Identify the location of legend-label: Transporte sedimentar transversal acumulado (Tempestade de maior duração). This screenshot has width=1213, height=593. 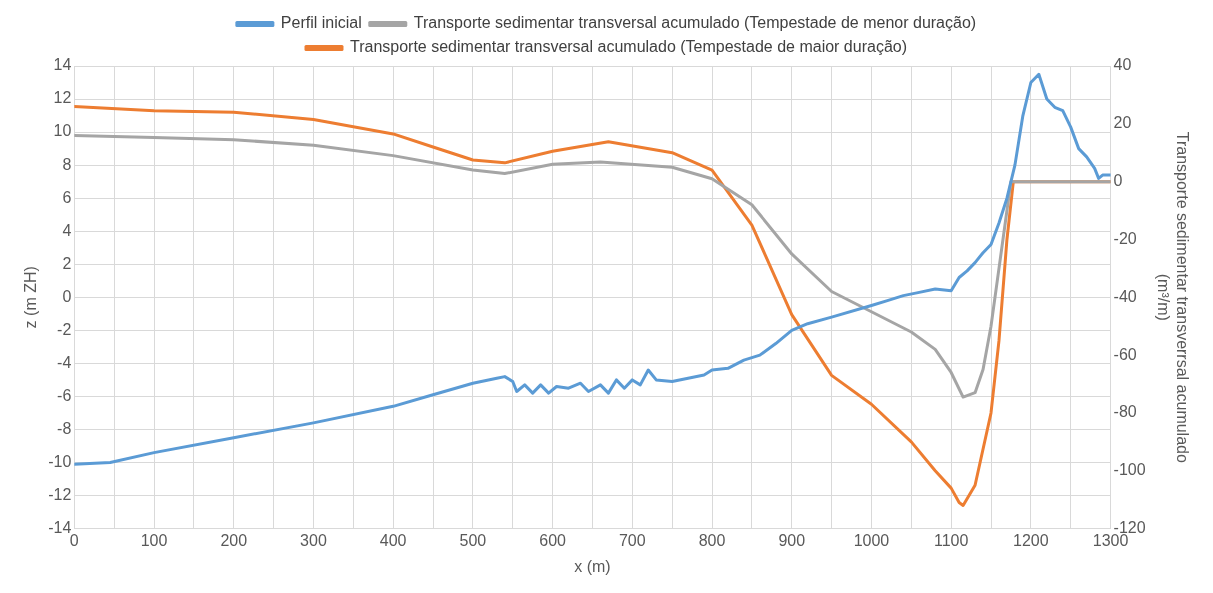
(629, 47).